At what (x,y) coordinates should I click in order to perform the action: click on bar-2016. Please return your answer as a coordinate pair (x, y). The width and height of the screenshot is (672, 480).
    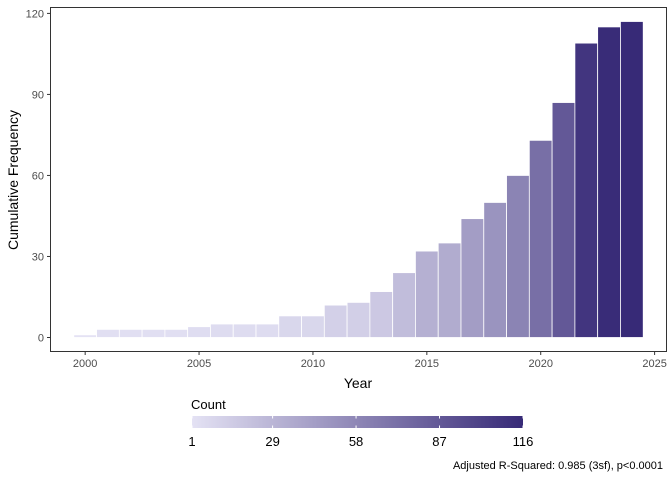
    Looking at the image, I should click on (449, 290).